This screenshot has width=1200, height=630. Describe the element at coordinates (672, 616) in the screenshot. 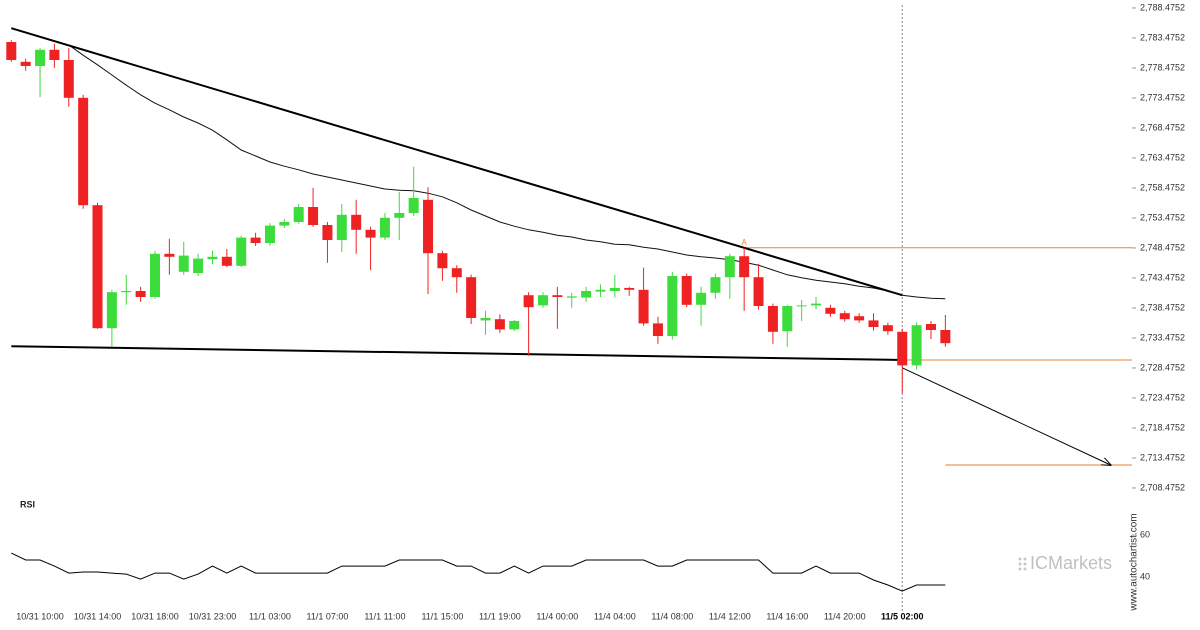

I see `x-tick-label: 11/4 08:00` at that location.